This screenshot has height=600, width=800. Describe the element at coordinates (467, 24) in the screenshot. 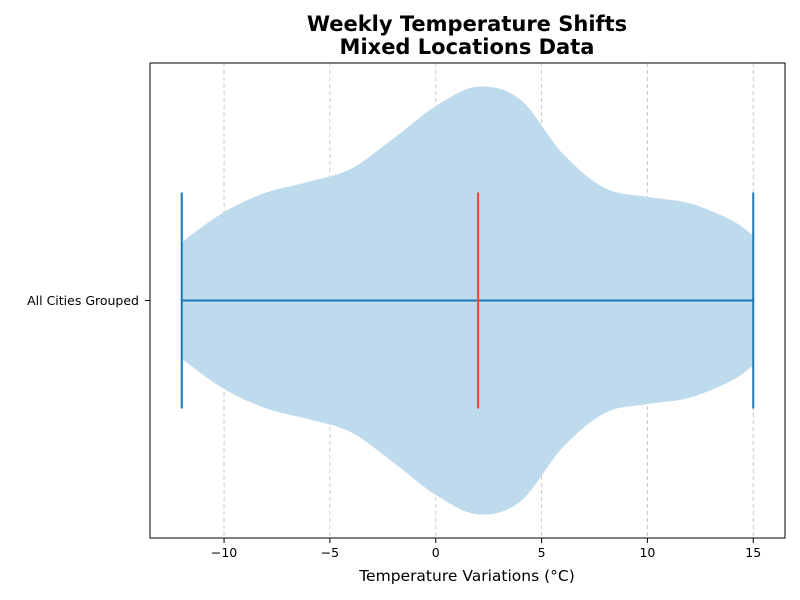

I see `chart-title-line-1: Weekly Temperature Shifts` at that location.